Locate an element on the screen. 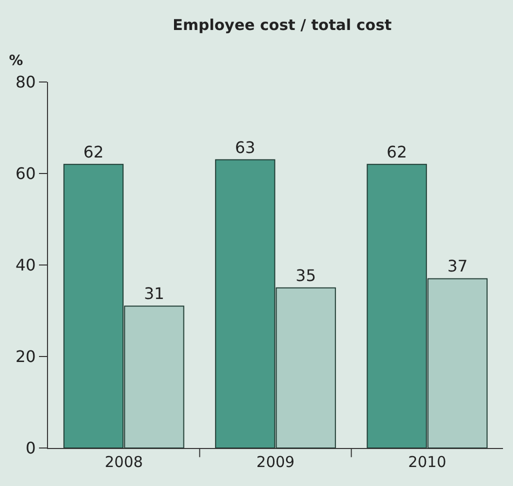 The image size is (513, 486). chart-title: Employee cost / total cost is located at coordinates (282, 25).